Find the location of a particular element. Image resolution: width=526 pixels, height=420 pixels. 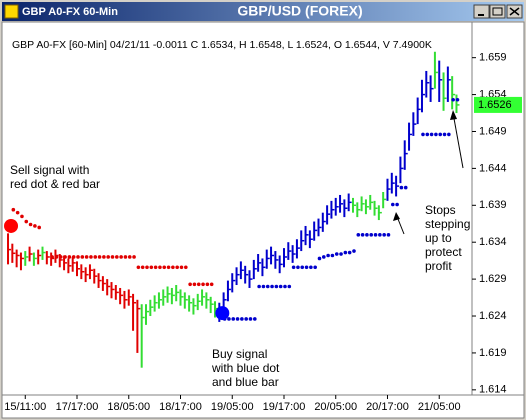

window-title: GBP A0-FX 60-Min is located at coordinates (70, 12).